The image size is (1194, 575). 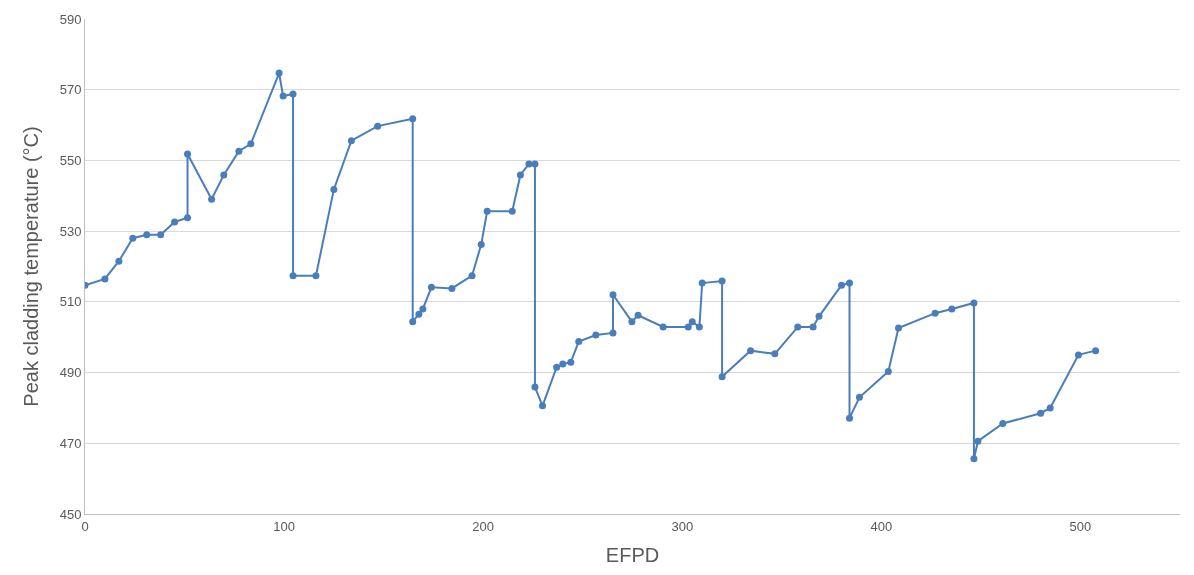 I want to click on x-tick-label: 200, so click(x=483, y=526).